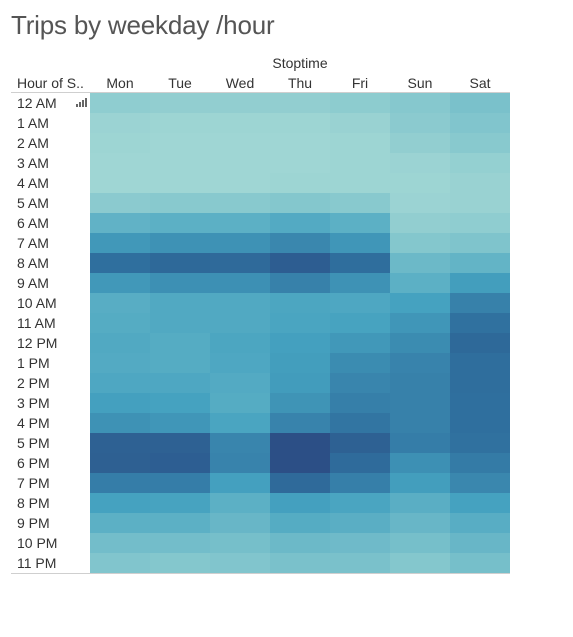 The height and width of the screenshot is (637, 573). Describe the element at coordinates (82, 102) in the screenshot. I see `sort-icon` at that location.